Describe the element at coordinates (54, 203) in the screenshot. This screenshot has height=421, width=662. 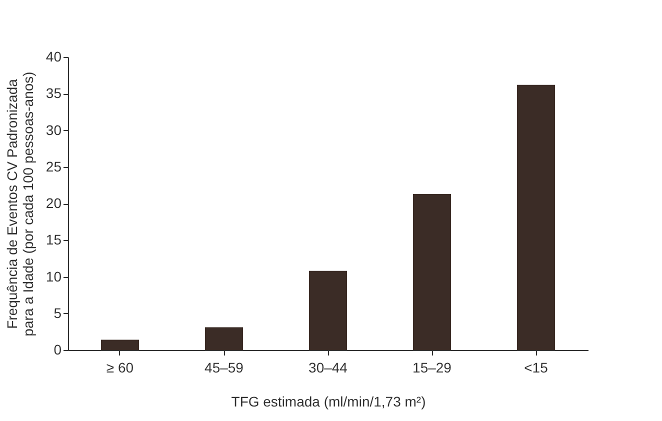
I see `y-tick-label: 20` at that location.